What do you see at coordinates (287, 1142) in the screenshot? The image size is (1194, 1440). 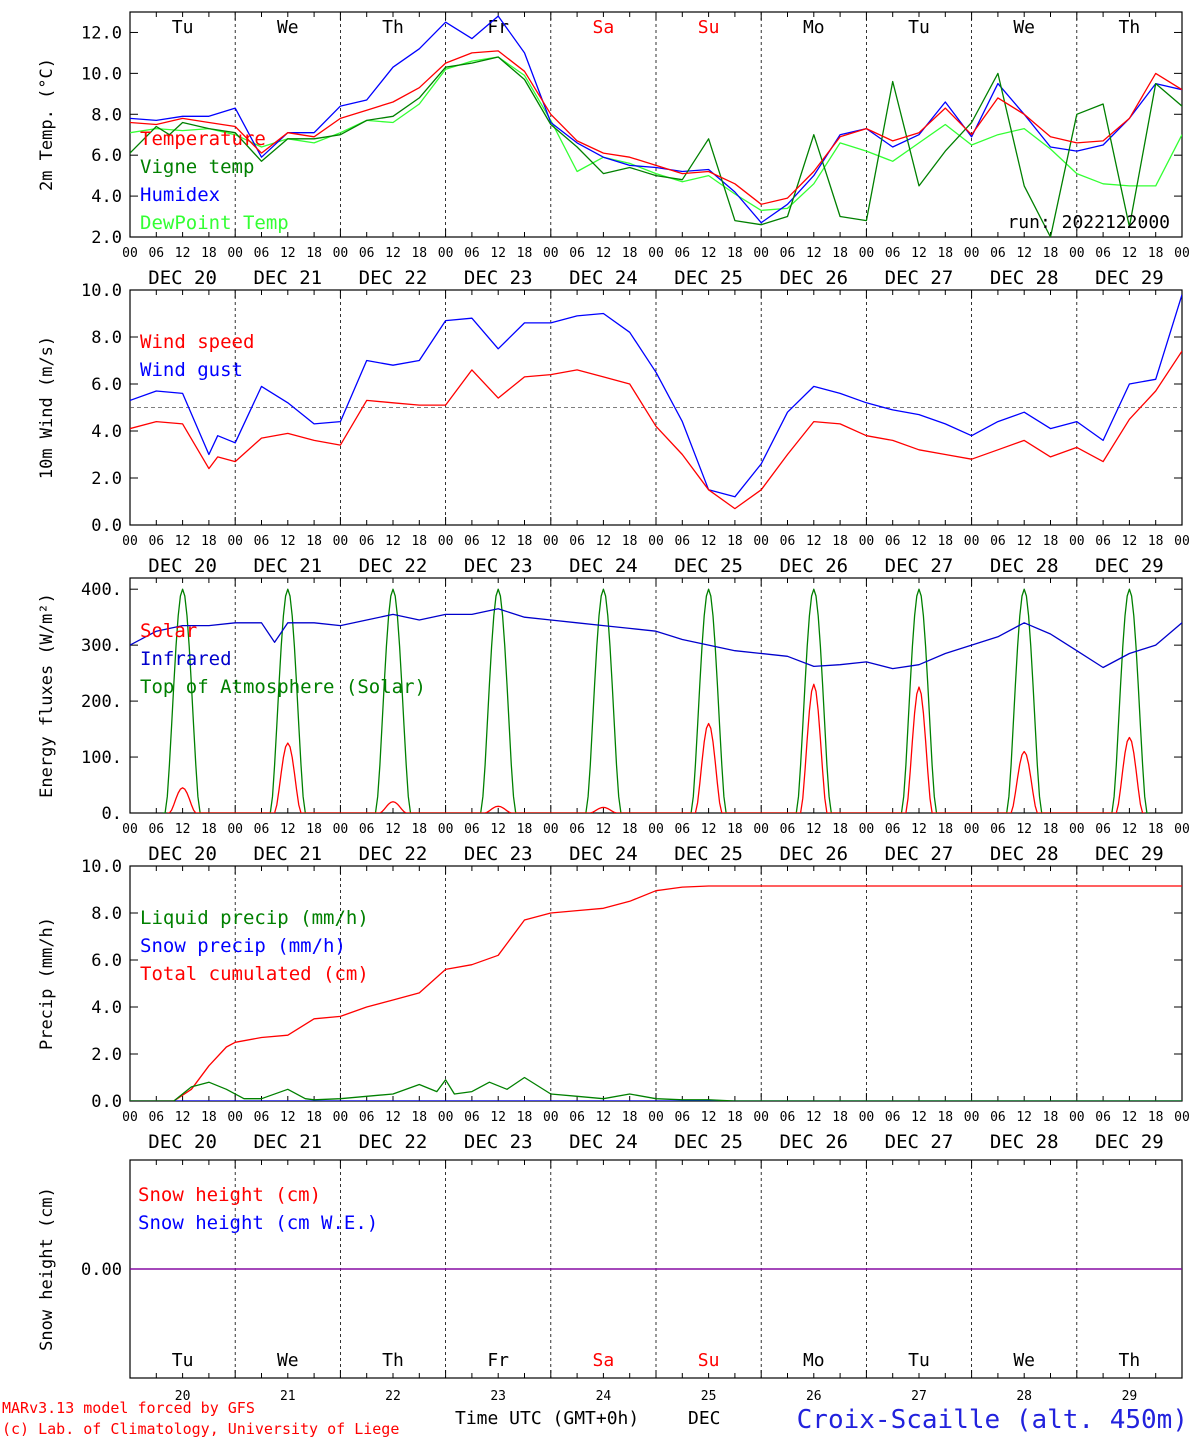 I see `date-label: DEC 21` at bounding box center [287, 1142].